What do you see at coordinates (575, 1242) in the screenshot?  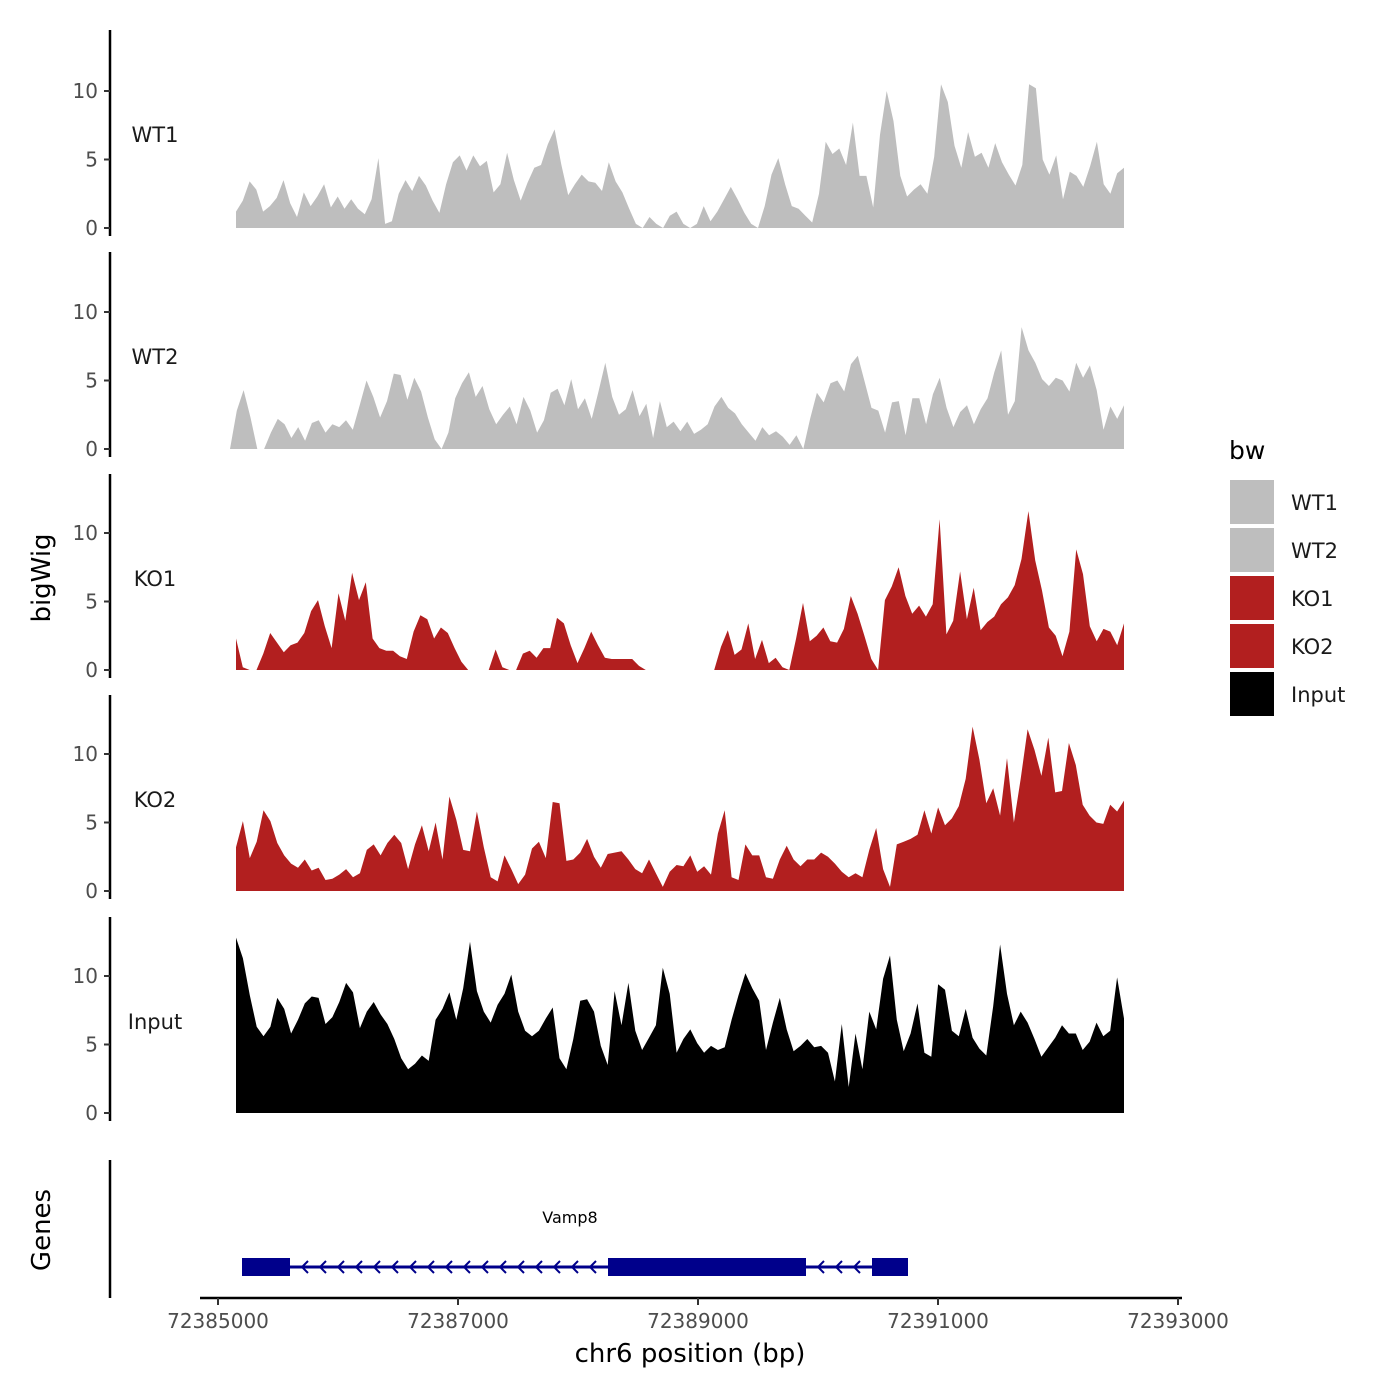 I see `gene-vamp8: Vamp8` at bounding box center [575, 1242].